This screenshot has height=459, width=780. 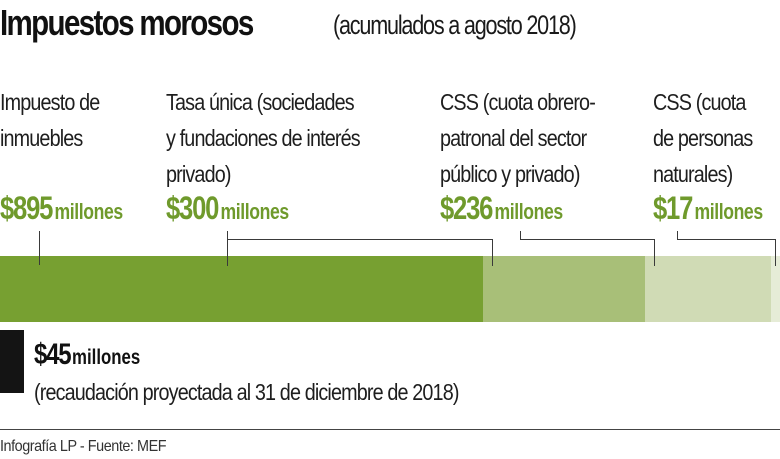 I want to click on connector-line-inmuebles, so click(x=39, y=248).